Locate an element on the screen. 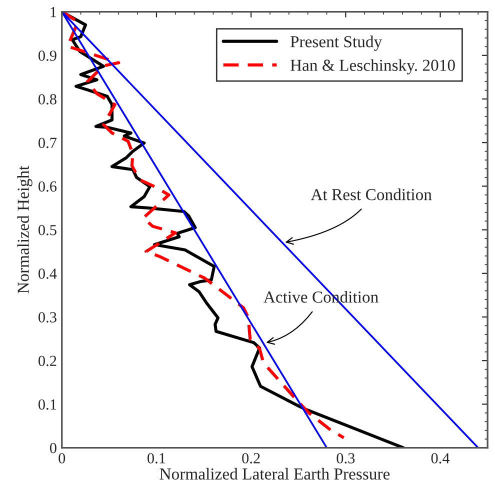 The height and width of the screenshot is (491, 495). y-tick-label: 0.5 is located at coordinates (47, 230).